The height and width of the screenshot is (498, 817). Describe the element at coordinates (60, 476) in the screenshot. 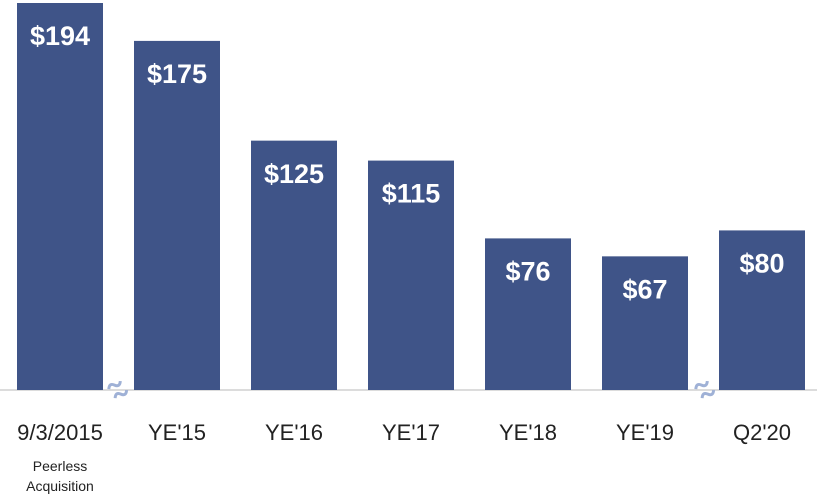

I see `annotation: Peerless Acquisition` at that location.